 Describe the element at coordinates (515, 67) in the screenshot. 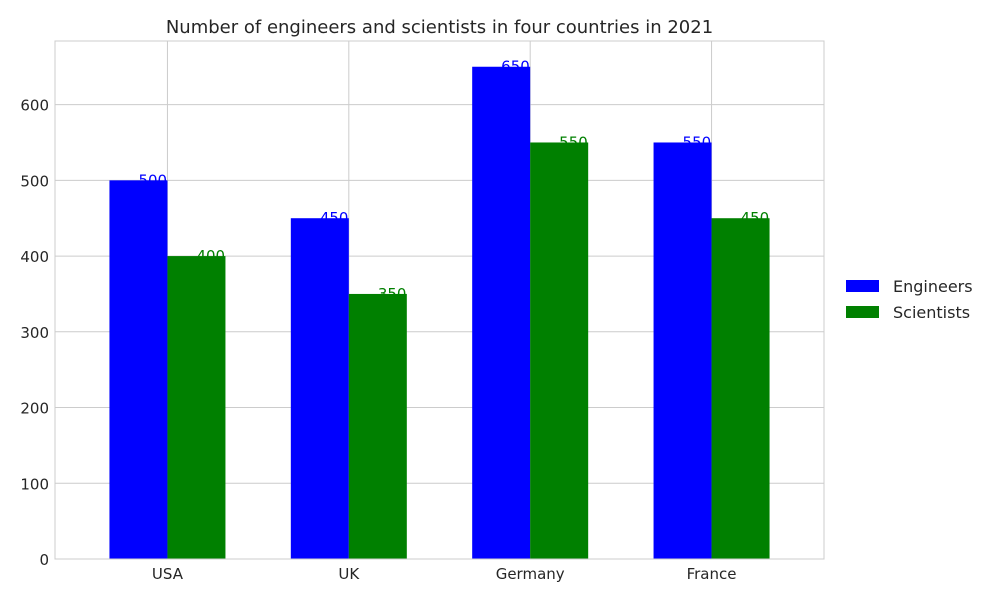

I see `data-label-engineers-germany: 650` at that location.